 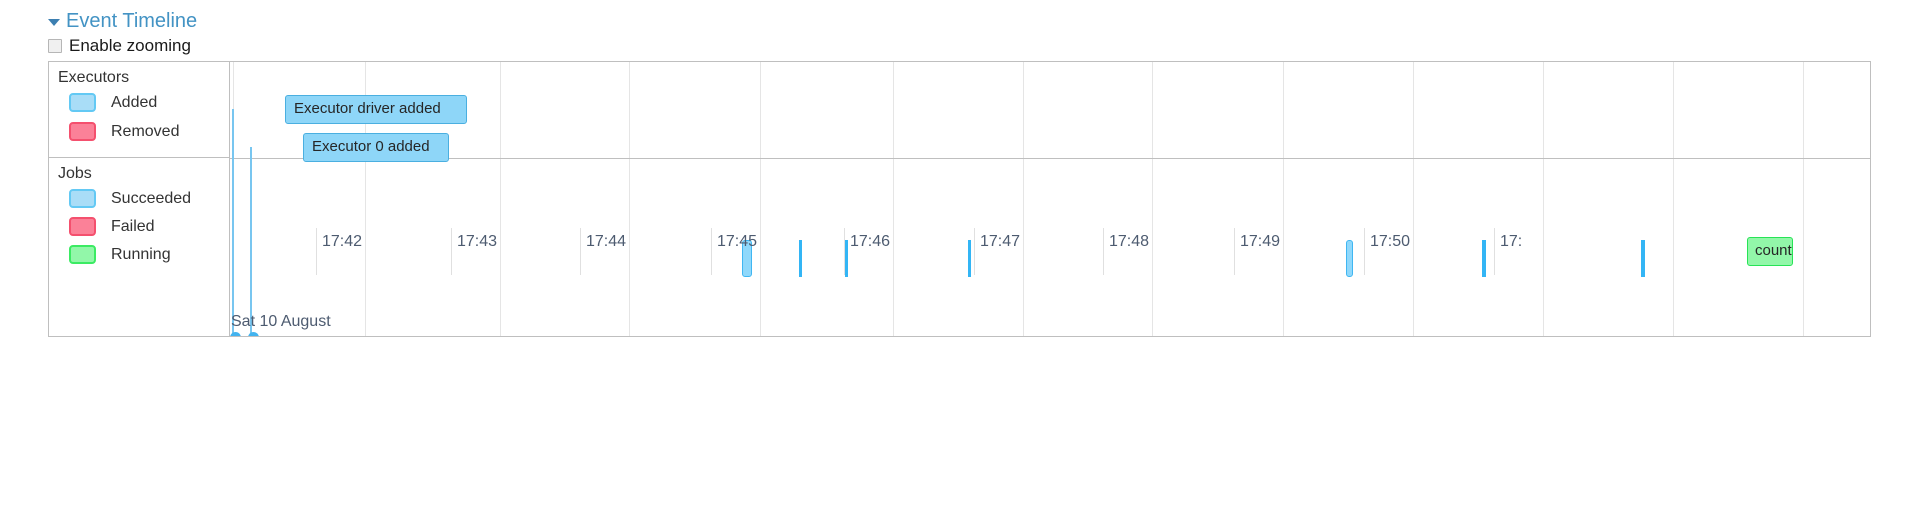 What do you see at coordinates (606, 241) in the screenshot?
I see `axis-tick-label: 17:44` at bounding box center [606, 241].